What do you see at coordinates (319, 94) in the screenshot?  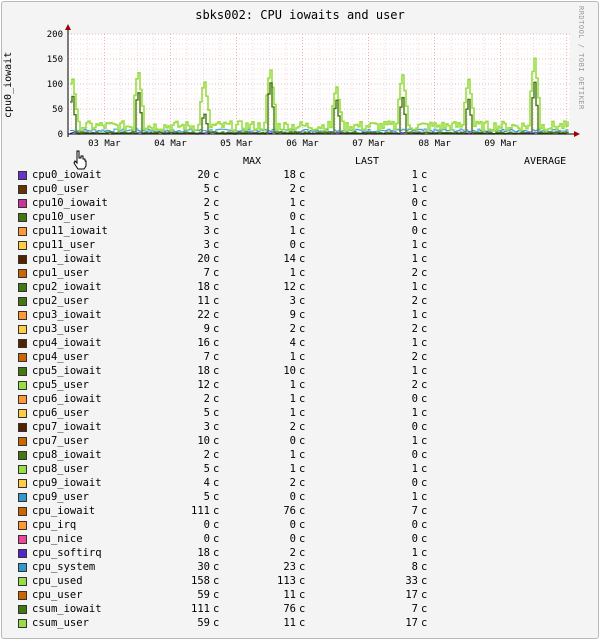 I see `series-line-cpu-used` at bounding box center [319, 94].